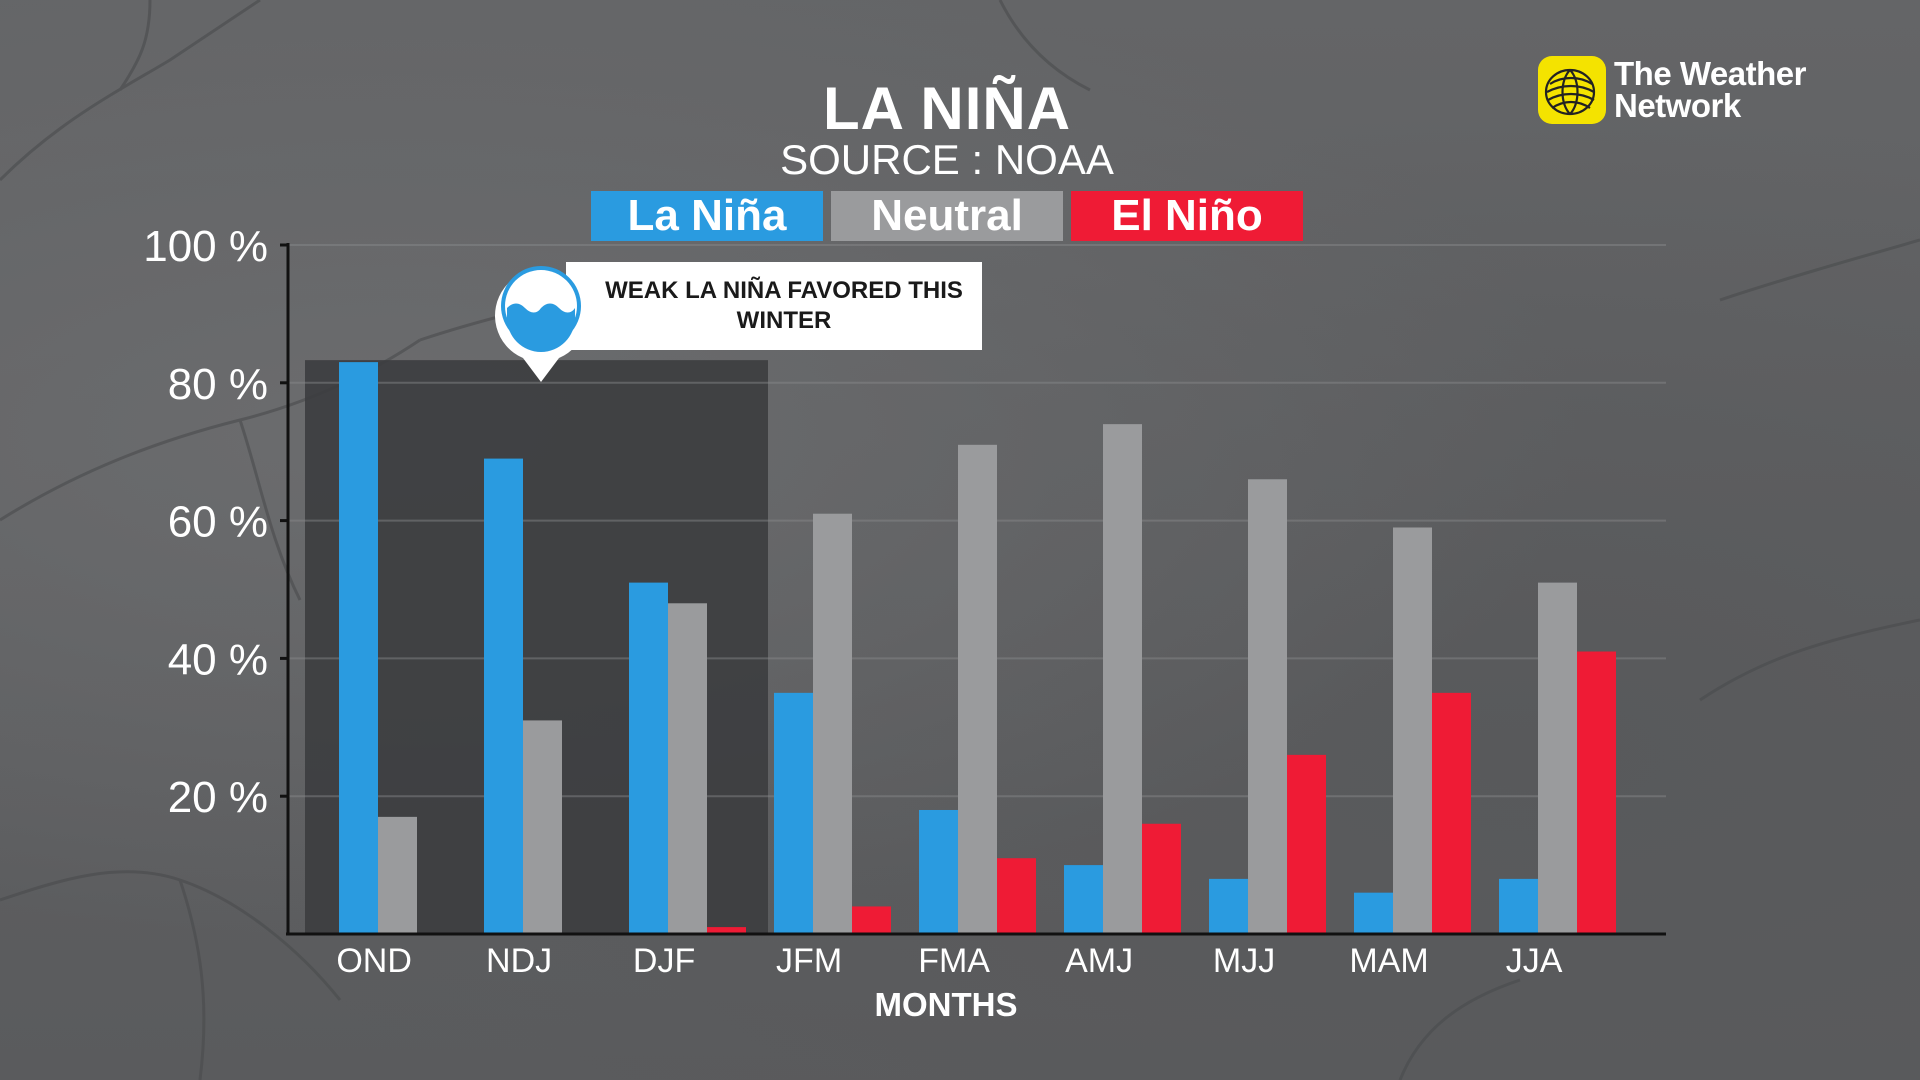 The height and width of the screenshot is (1080, 1920). I want to click on legend-neutral: Neutral, so click(947, 216).